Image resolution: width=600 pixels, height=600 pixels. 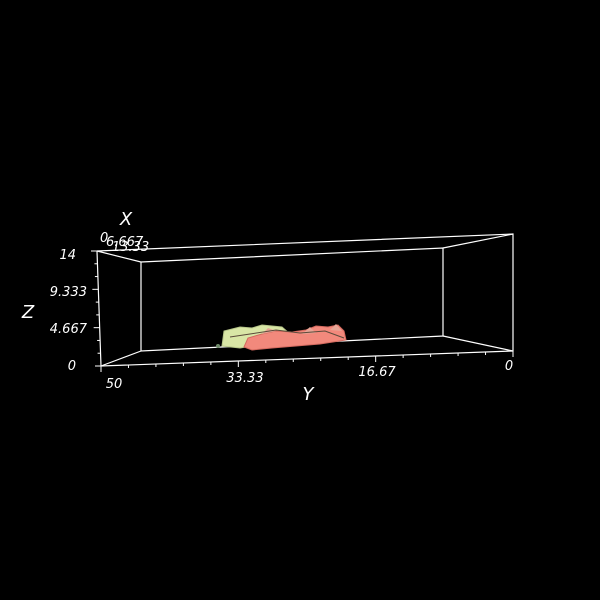 What do you see at coordinates (509, 366) in the screenshot?
I see `y-tick-label: 0` at bounding box center [509, 366].